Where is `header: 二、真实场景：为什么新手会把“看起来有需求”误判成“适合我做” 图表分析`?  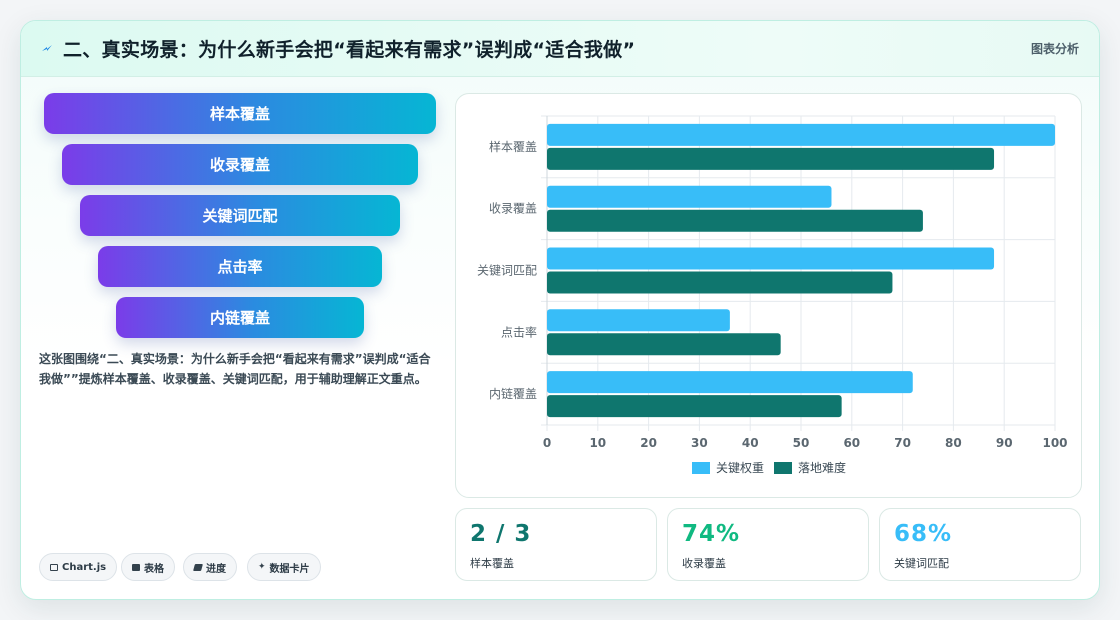 header: 二、真实场景：为什么新手会把“看起来有需求”误判成“适合我做” 图表分析 is located at coordinates (560, 49).